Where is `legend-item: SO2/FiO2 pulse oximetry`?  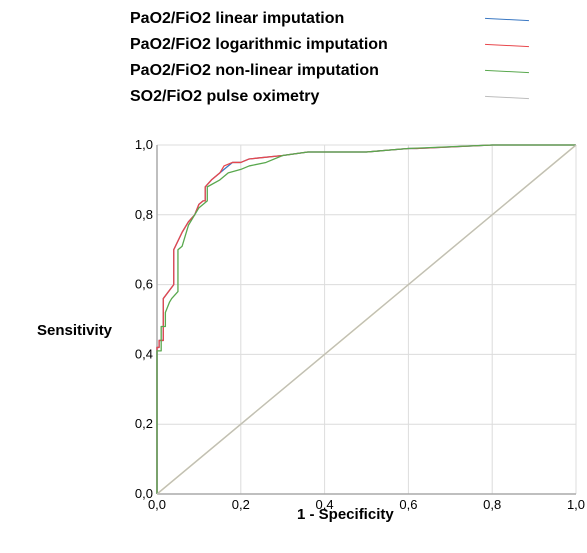
legend-item: SO2/FiO2 pulse oximetry is located at coordinates (340, 101).